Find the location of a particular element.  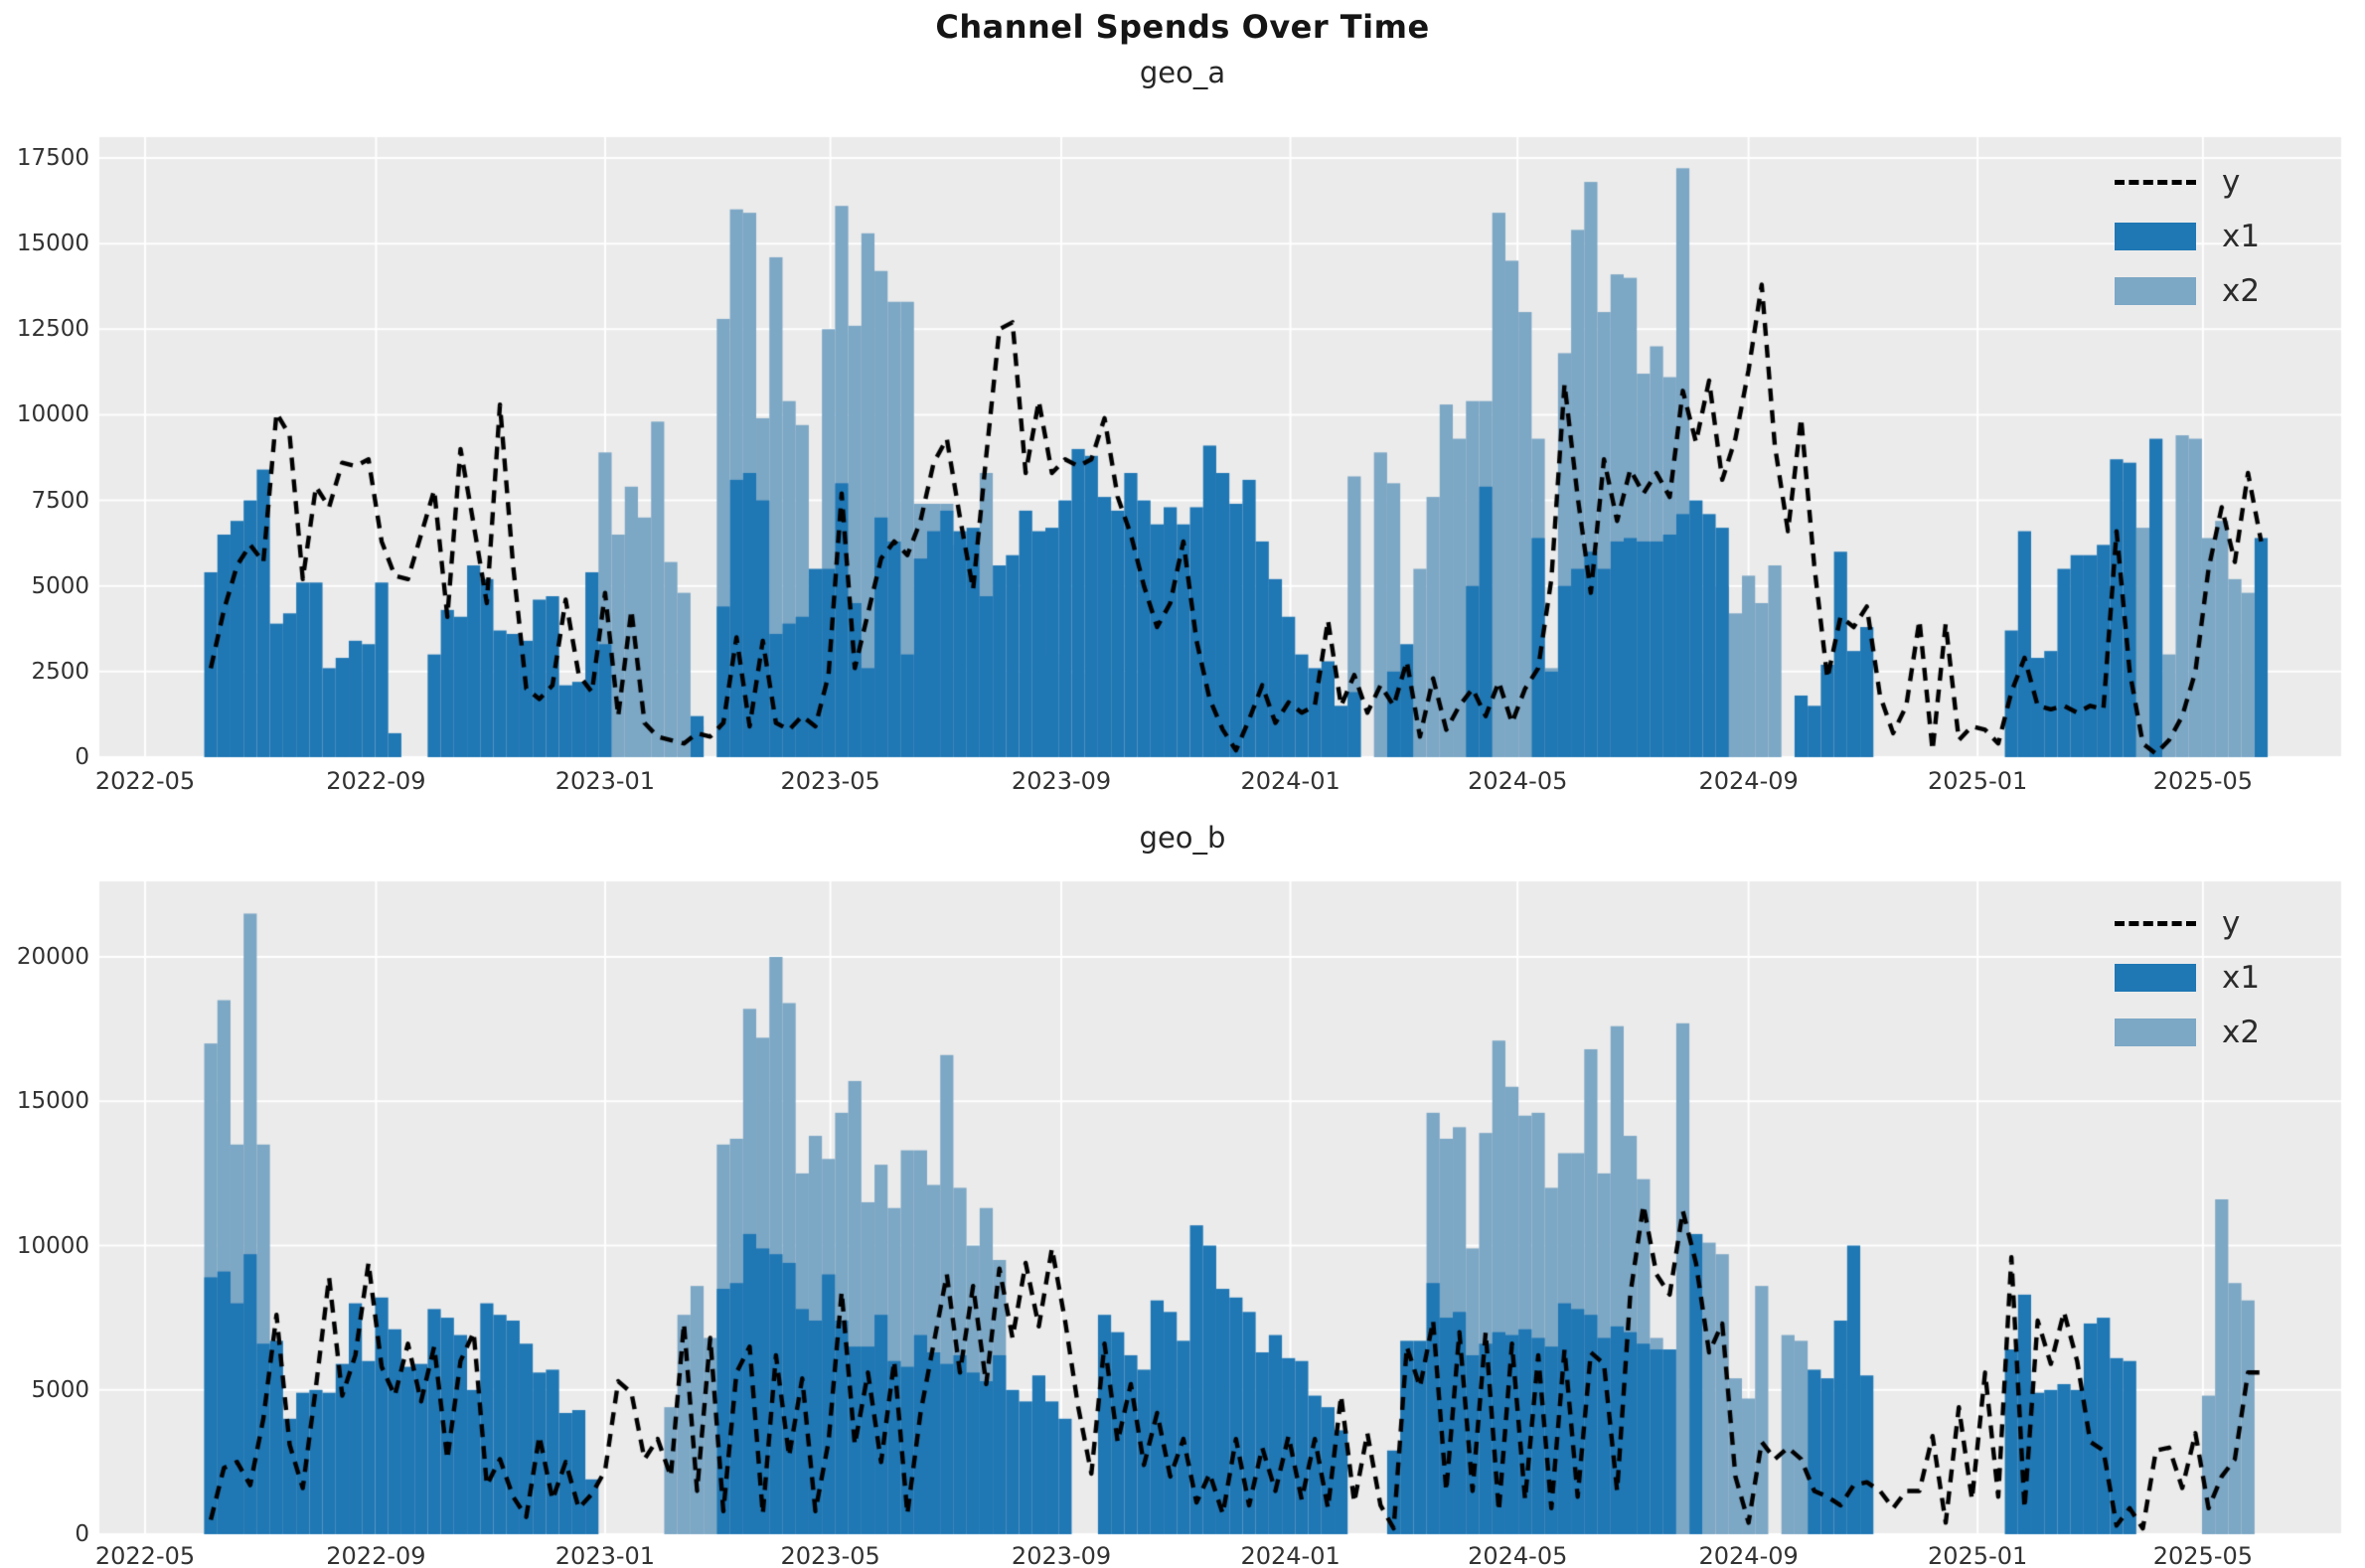

subplot-title-geo-a: geo_a is located at coordinates (1182, 72).